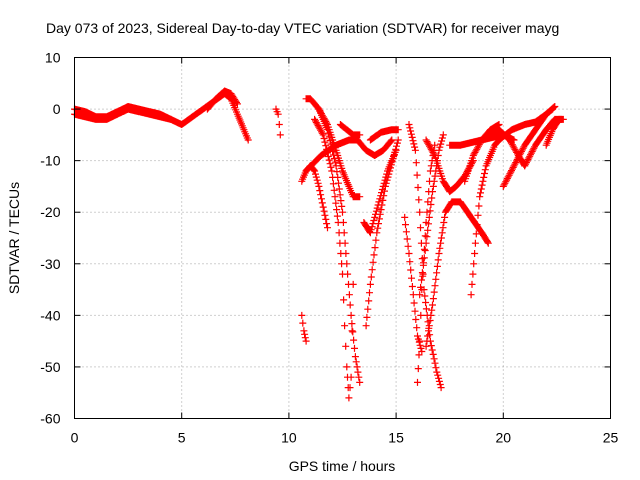 Image resolution: width=640 pixels, height=480 pixels. Describe the element at coordinates (611, 438) in the screenshot. I see `x-tick-label: 25` at that location.